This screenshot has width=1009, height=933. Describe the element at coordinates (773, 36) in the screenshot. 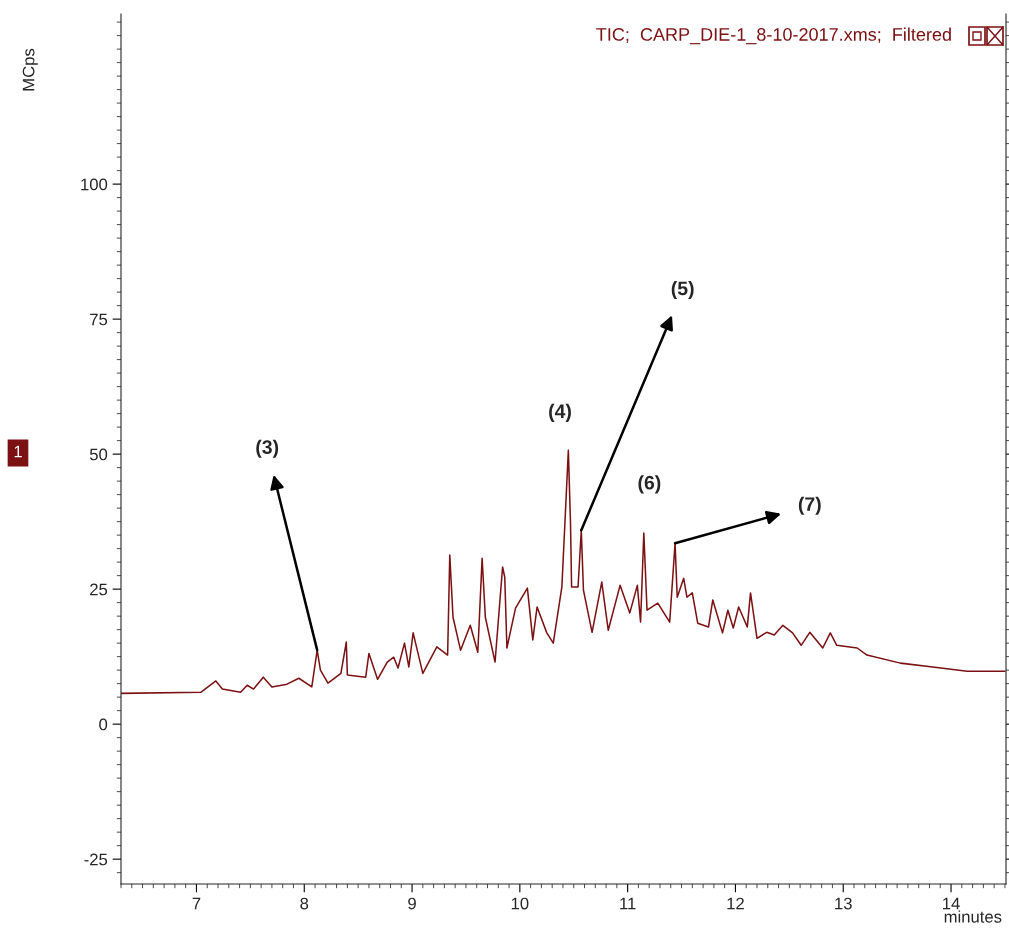

I see `text: TIC; CARP_DIE-1_8-10-2017.xms; Filtered` at that location.